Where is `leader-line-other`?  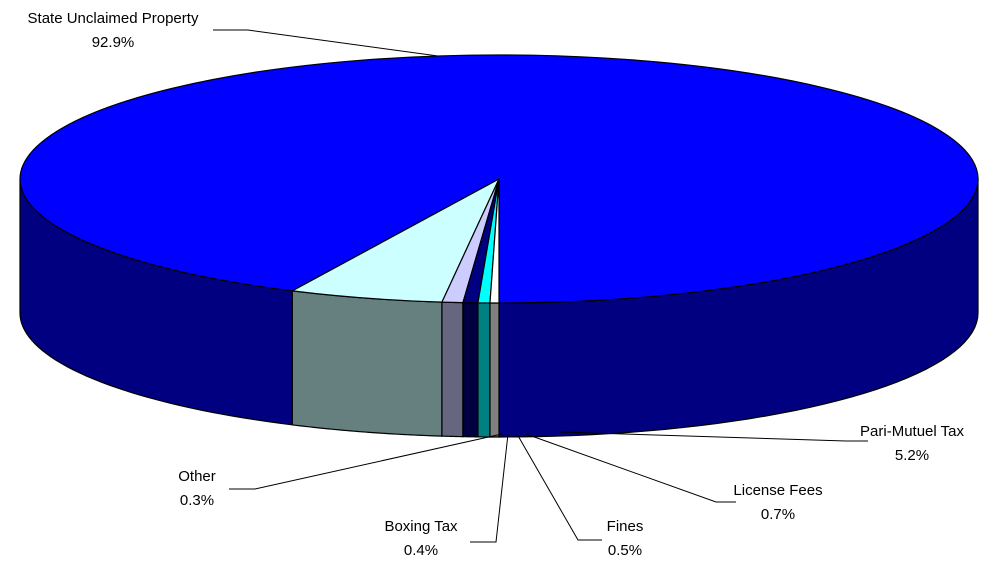 leader-line-other is located at coordinates (366, 461).